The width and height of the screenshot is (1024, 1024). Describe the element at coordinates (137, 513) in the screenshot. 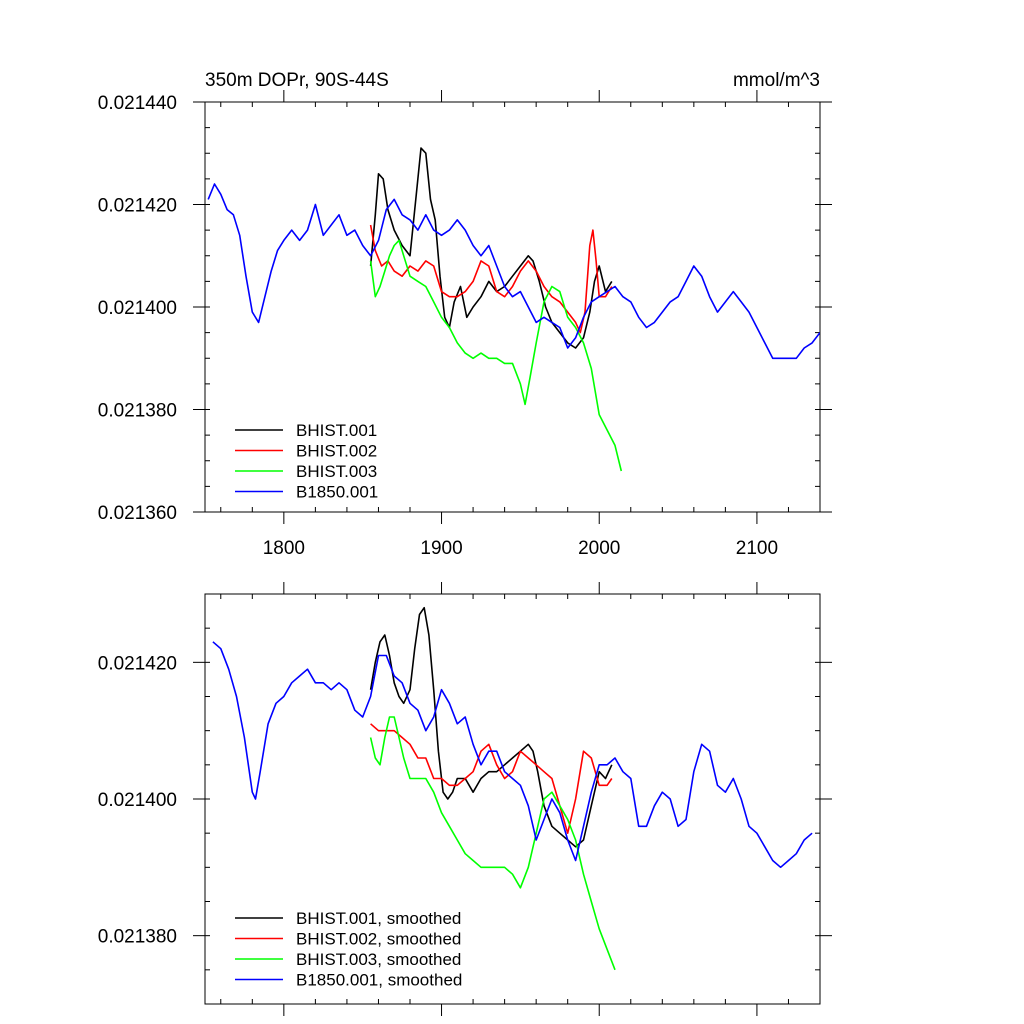

I see `y-tick-label: 0.021360` at that location.